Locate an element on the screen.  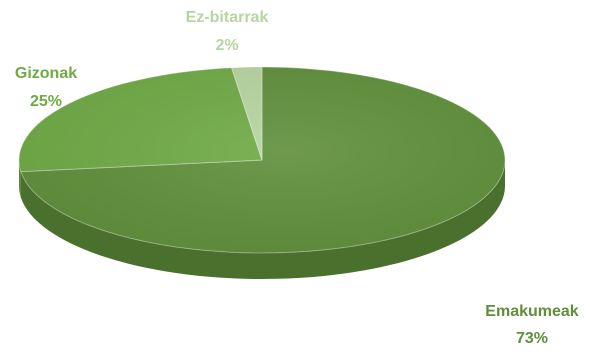
slice-label-emakumeak: Emakumeak is located at coordinates (531, 311).